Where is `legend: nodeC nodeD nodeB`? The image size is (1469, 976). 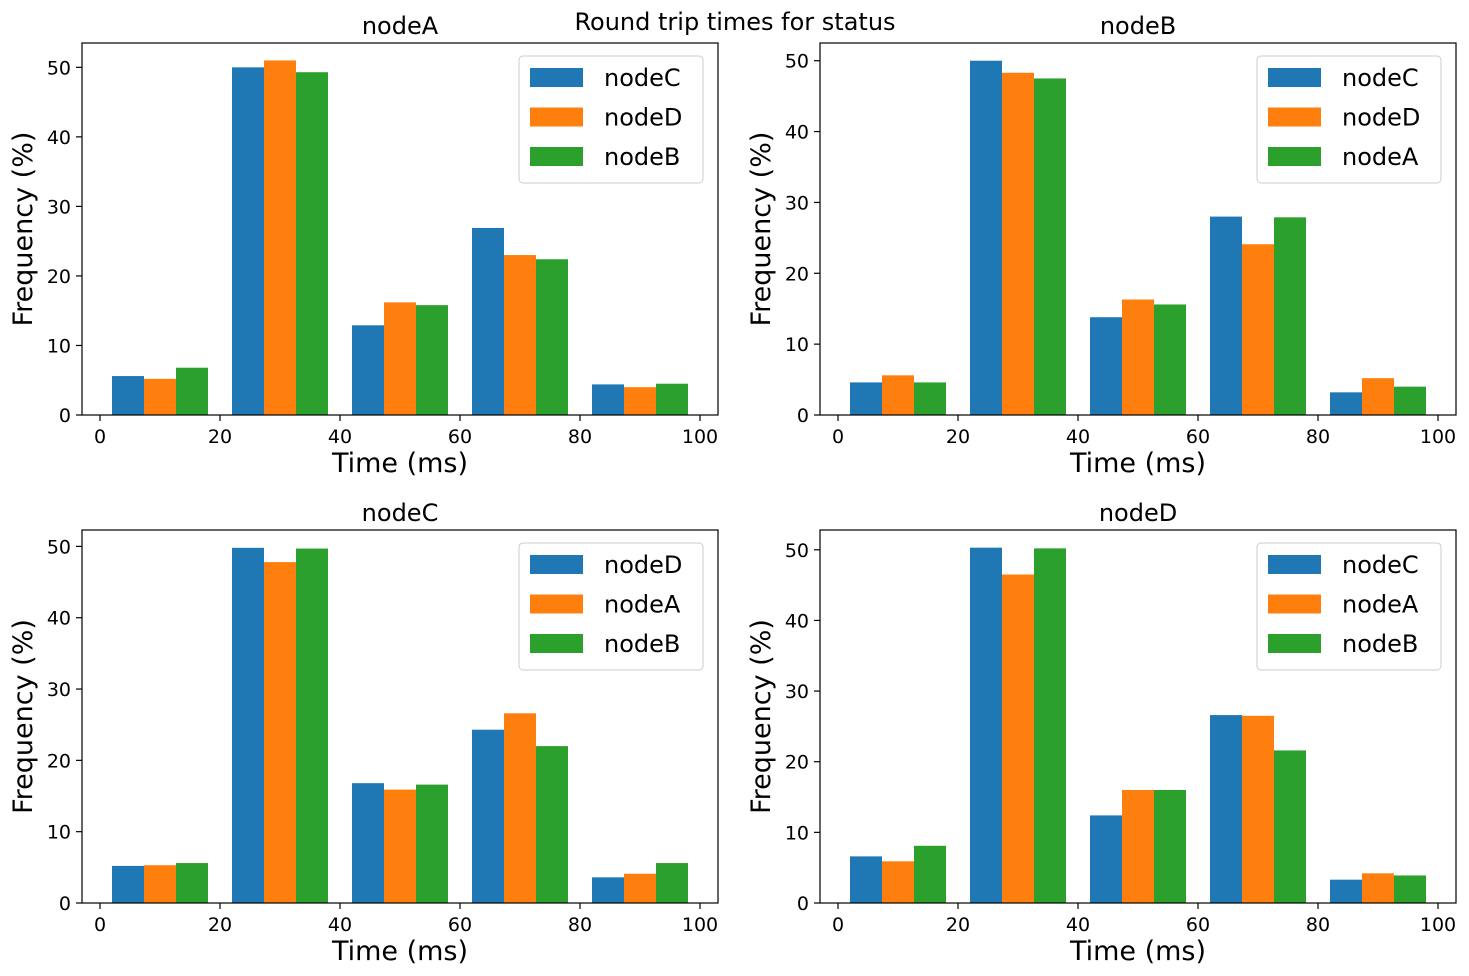
legend: nodeC nodeD nodeB is located at coordinates (611, 119).